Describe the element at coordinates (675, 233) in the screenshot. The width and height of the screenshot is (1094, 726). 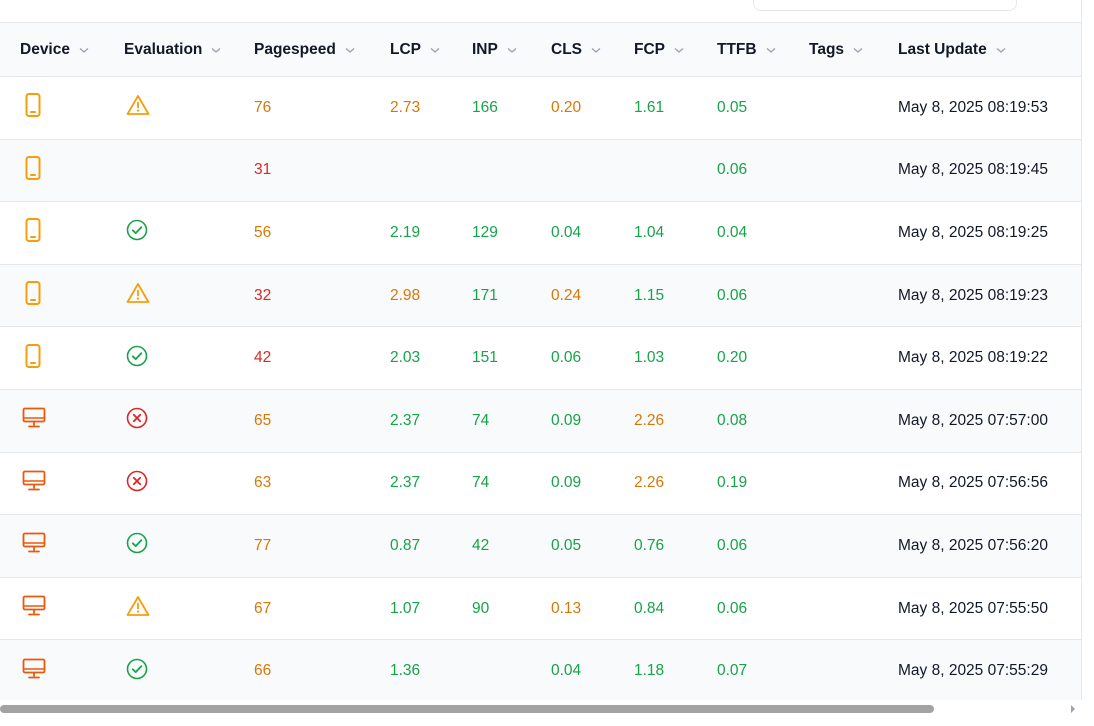
I see `fcp-cell: 1.04` at that location.